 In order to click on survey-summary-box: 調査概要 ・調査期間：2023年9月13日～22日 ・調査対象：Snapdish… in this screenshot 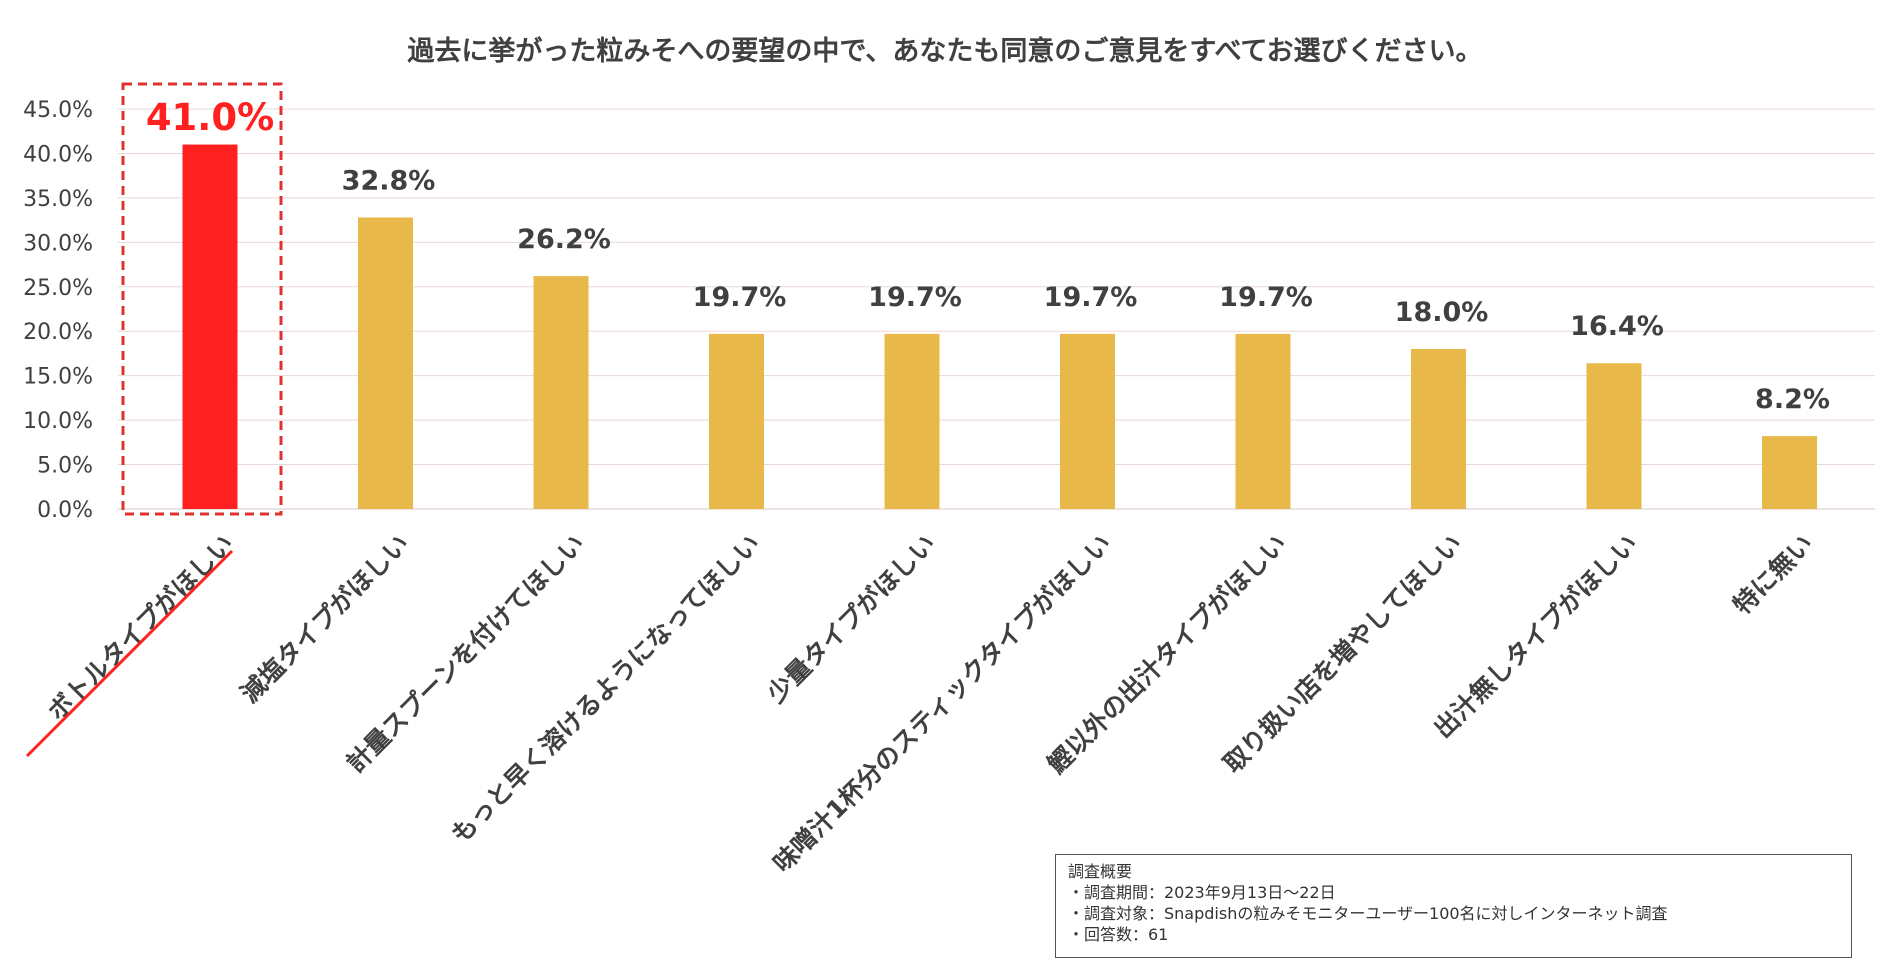, I will do `click(1453, 906)`.